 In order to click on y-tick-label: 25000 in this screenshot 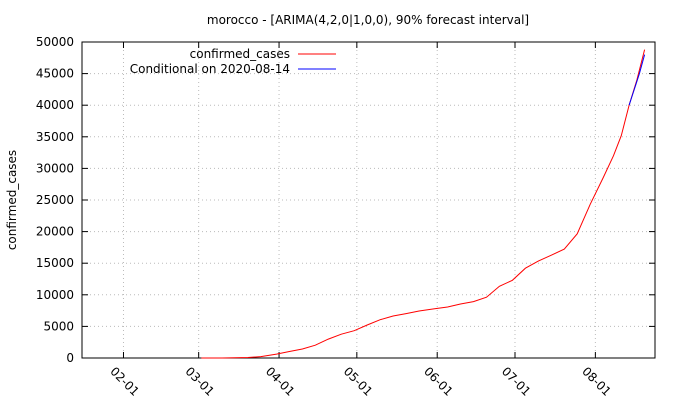, I will do `click(55, 200)`.